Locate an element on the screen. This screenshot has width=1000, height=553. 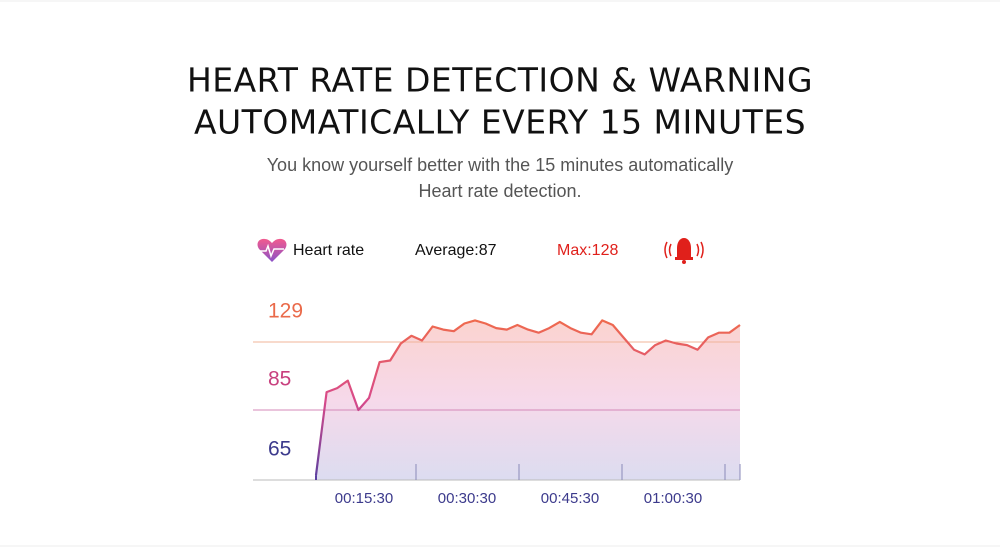
alarm-icon is located at coordinates (684, 251).